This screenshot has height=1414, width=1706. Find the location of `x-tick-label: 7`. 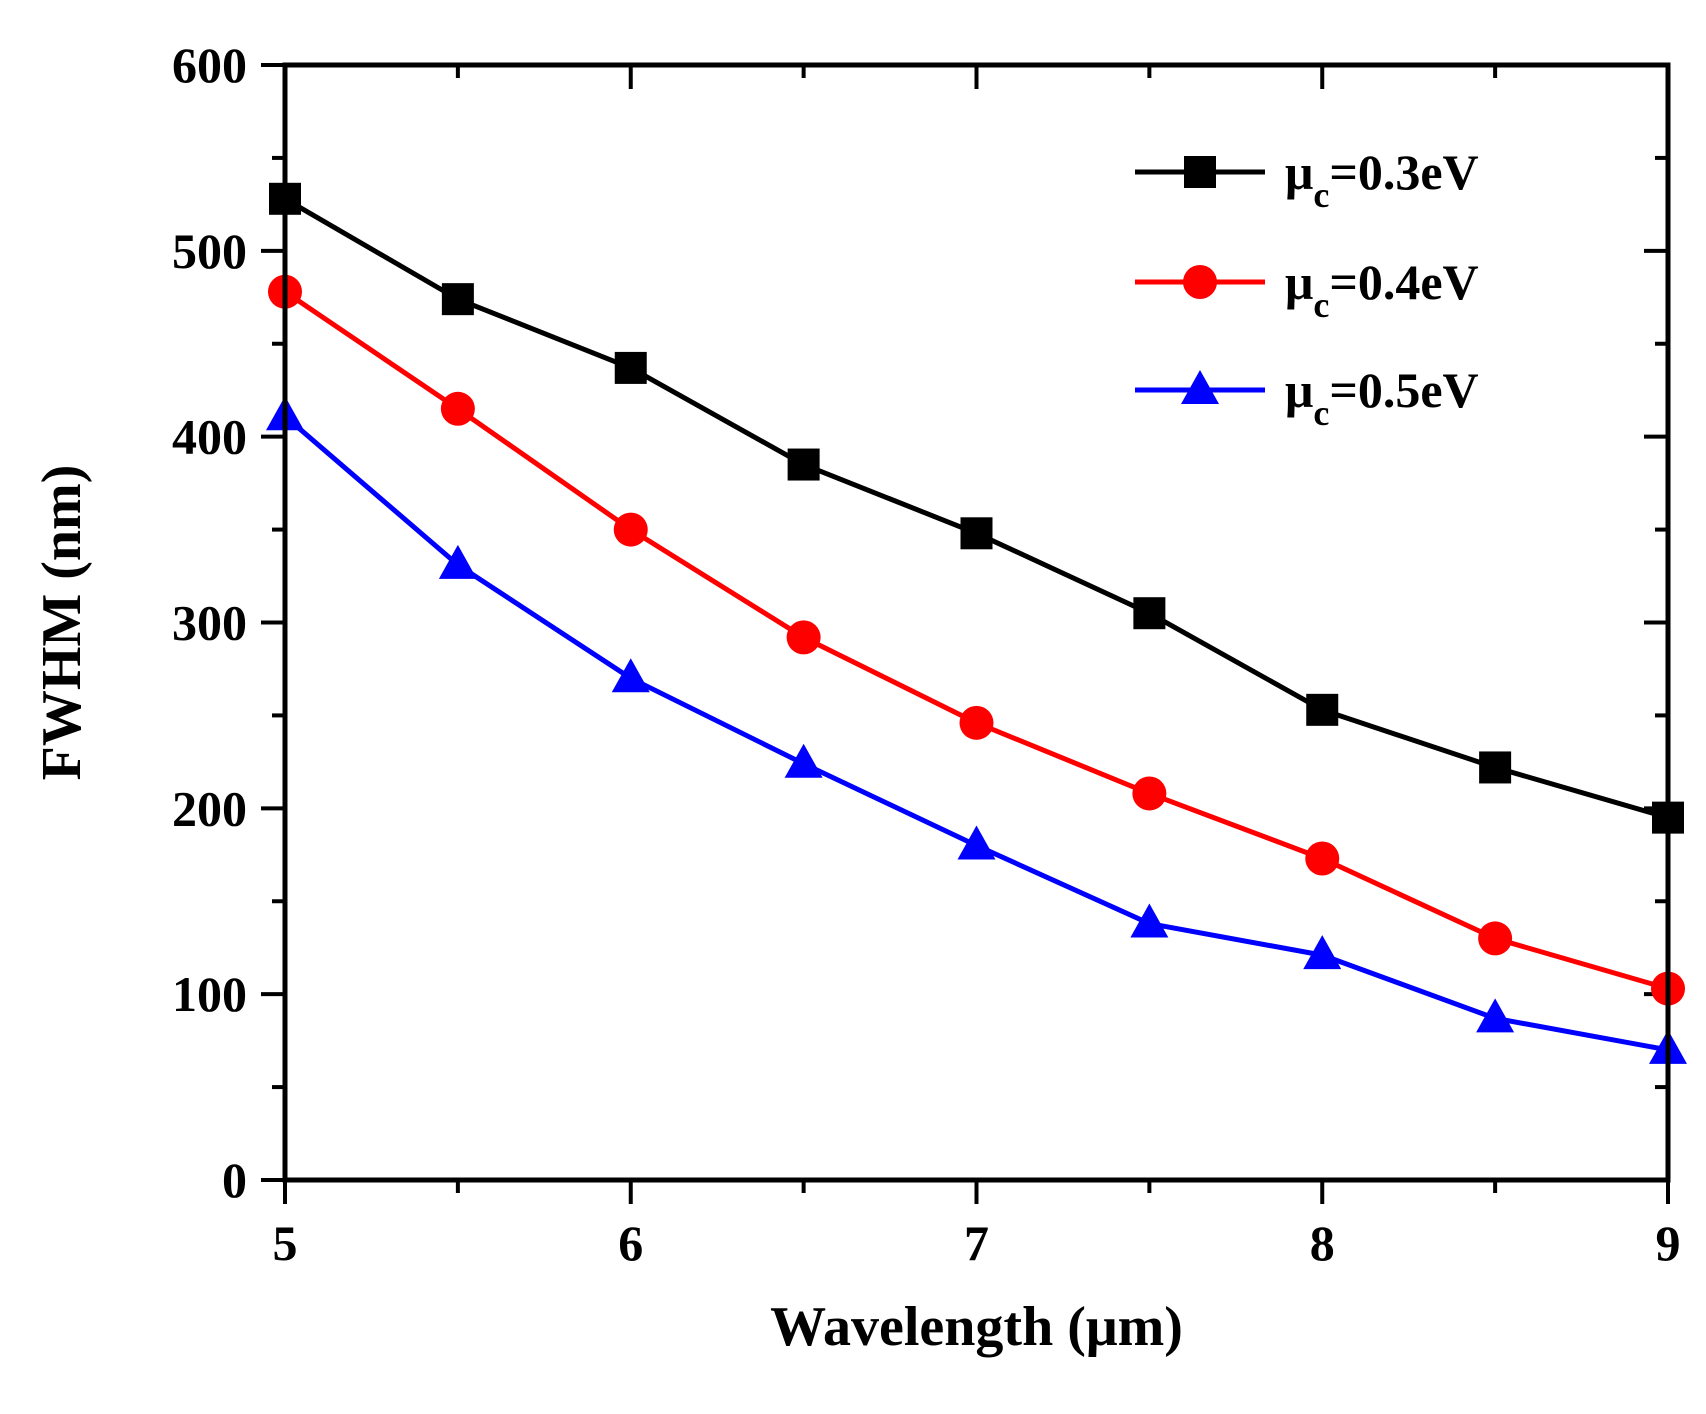

x-tick-label: 7 is located at coordinates (976, 1243).